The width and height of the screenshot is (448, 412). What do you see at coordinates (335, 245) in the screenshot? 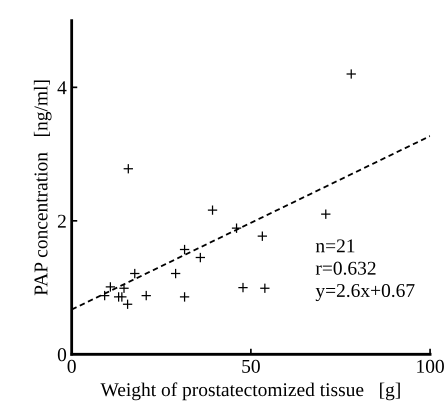
I see `annotation: n=21` at bounding box center [335, 245].